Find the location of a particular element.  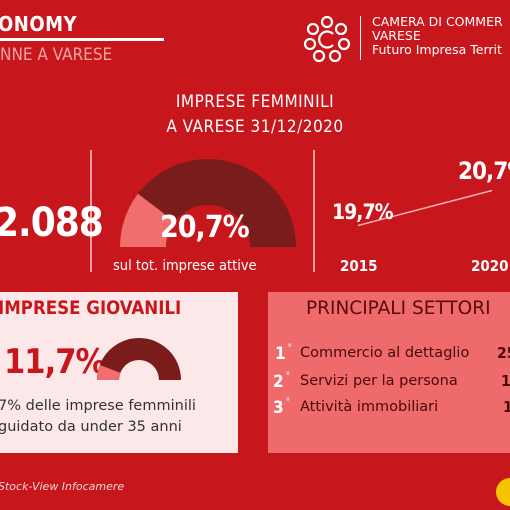

young-description-line2: guidato da under 35 anni is located at coordinates (91, 427).